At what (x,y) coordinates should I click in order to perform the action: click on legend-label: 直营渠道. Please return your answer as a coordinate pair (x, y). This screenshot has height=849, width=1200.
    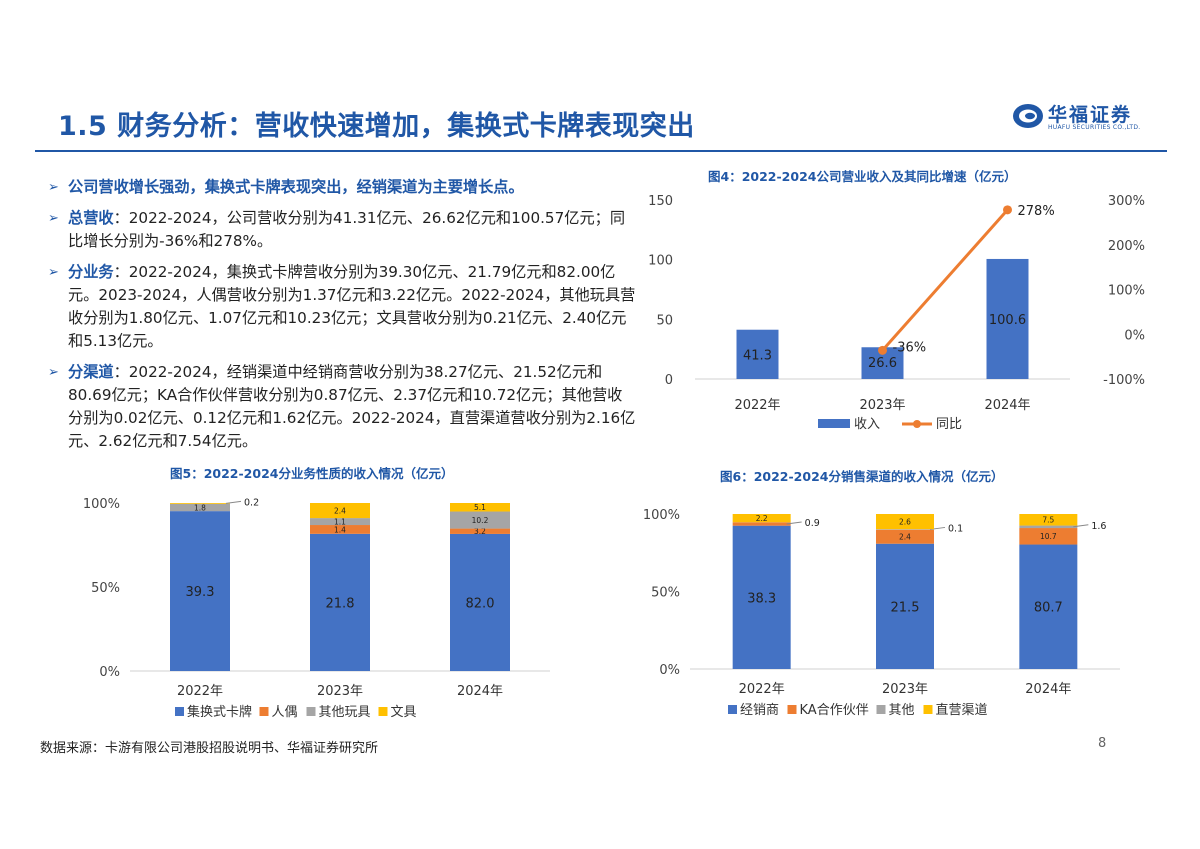
    Looking at the image, I should click on (962, 710).